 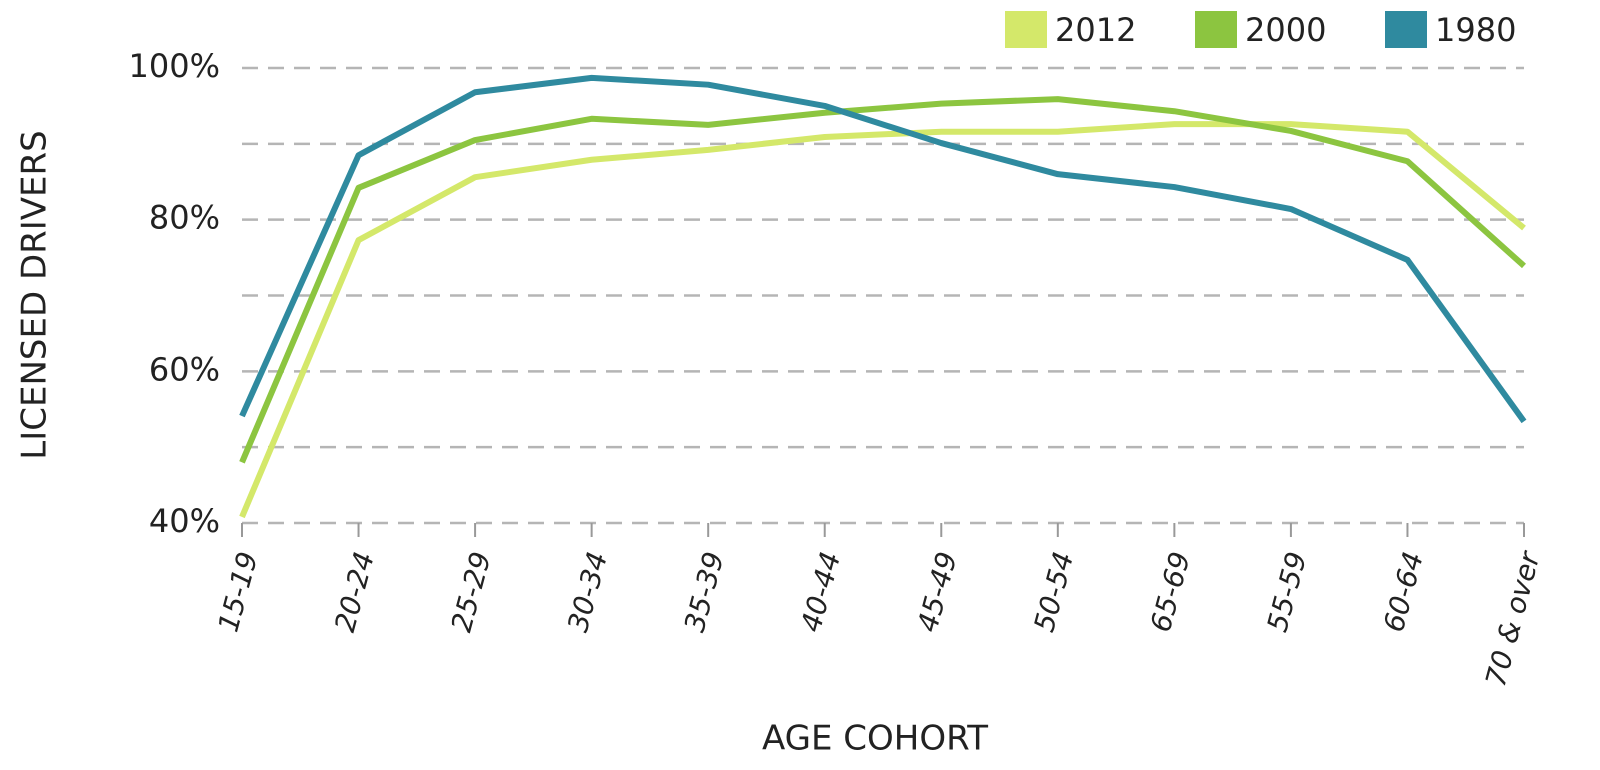 What do you see at coordinates (1095, 30) in the screenshot?
I see `legend-label: 2012` at bounding box center [1095, 30].